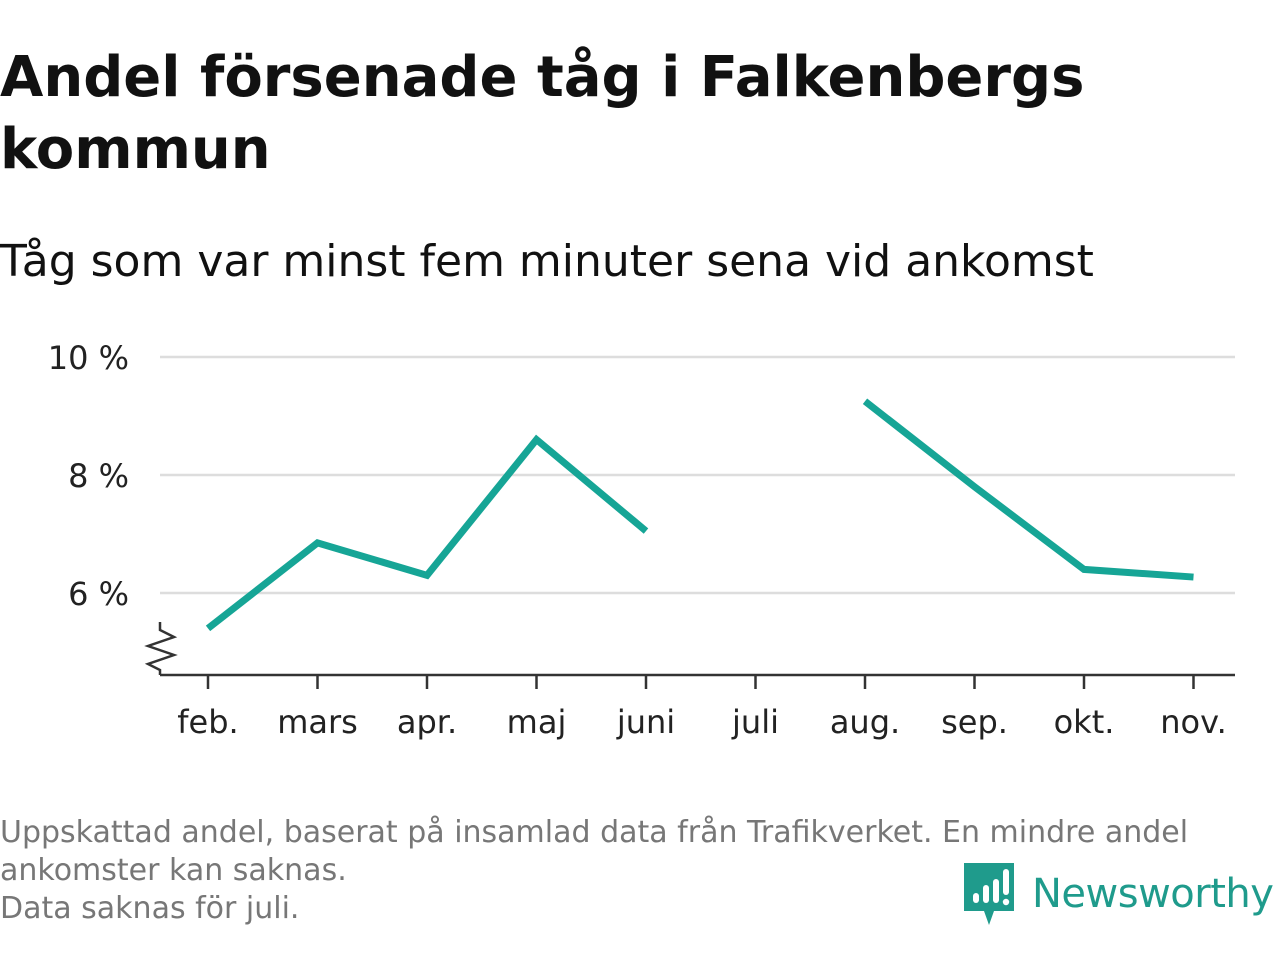 The height and width of the screenshot is (960, 1280). I want to click on footnote-line: ankomster kan saknas., so click(173, 870).